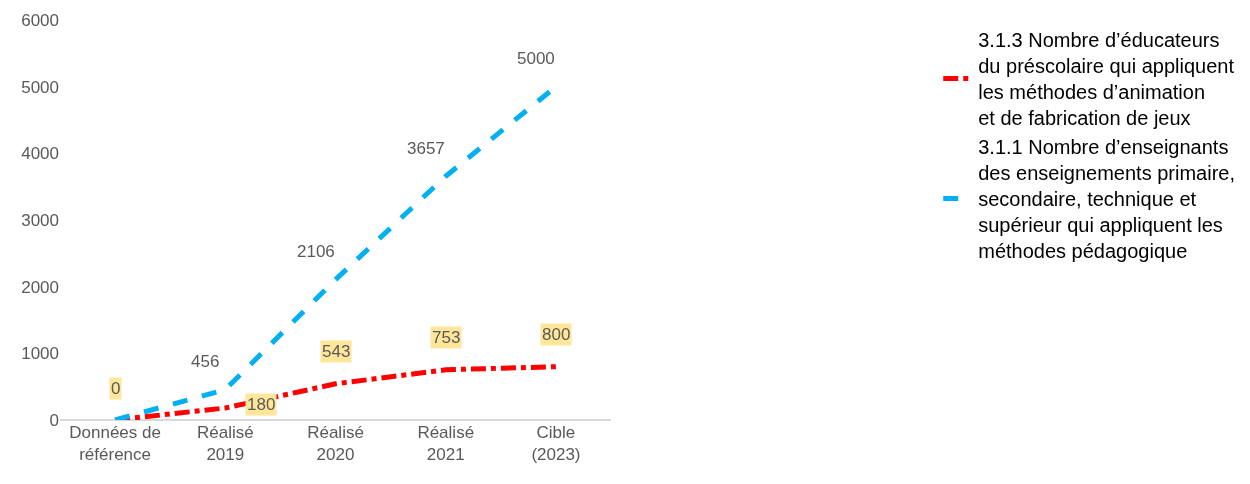 Image resolution: width=1250 pixels, height=484 pixels. What do you see at coordinates (446, 337) in the screenshot?
I see `data-label: 753` at bounding box center [446, 337].